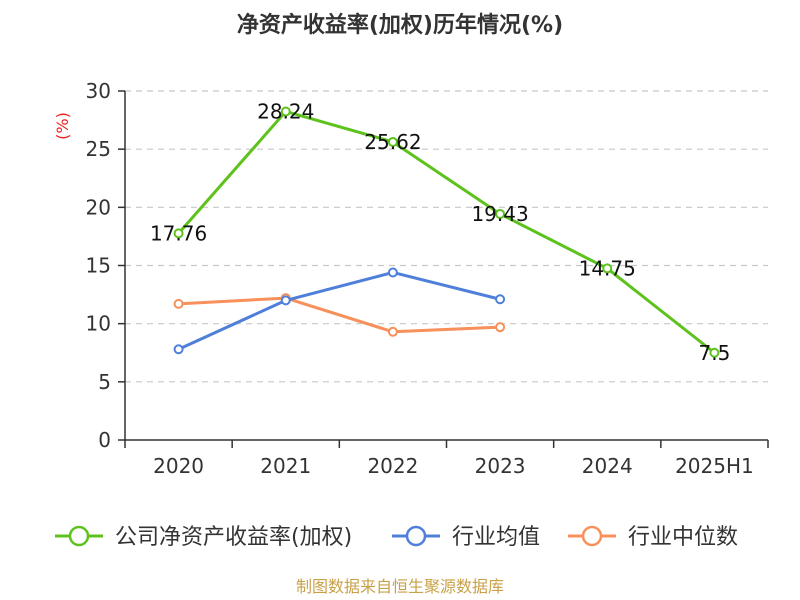 This screenshot has height=600, width=800. I want to click on legend-item-0: 公司净资产收益率(加权), so click(203, 537).